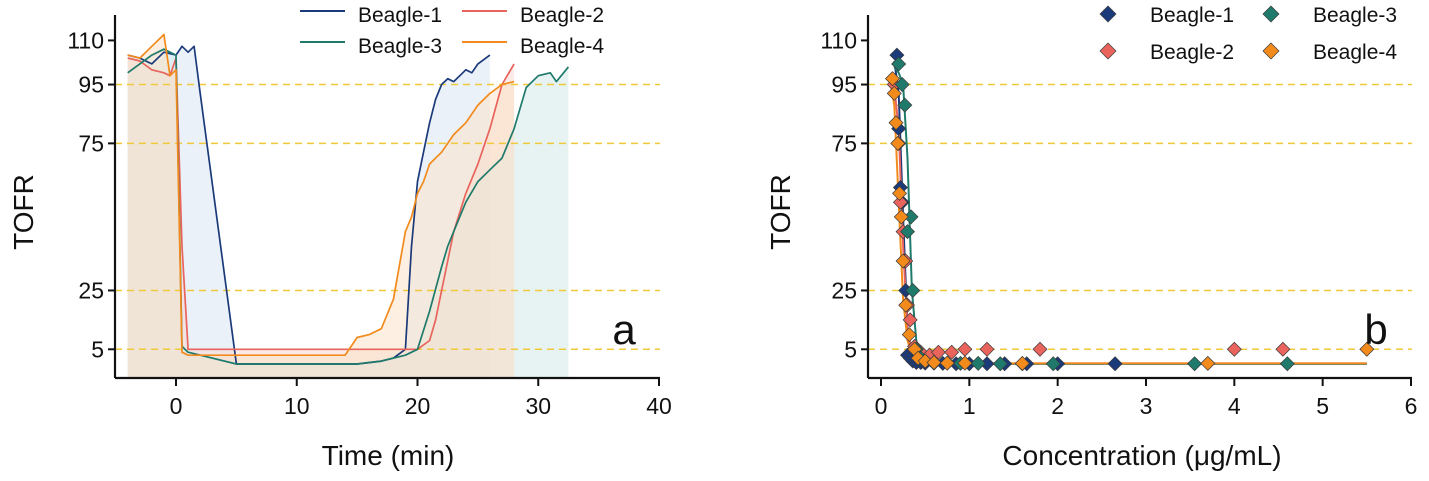 The width and height of the screenshot is (1429, 481). I want to click on x-tick-label-6: 6, so click(1411, 406).